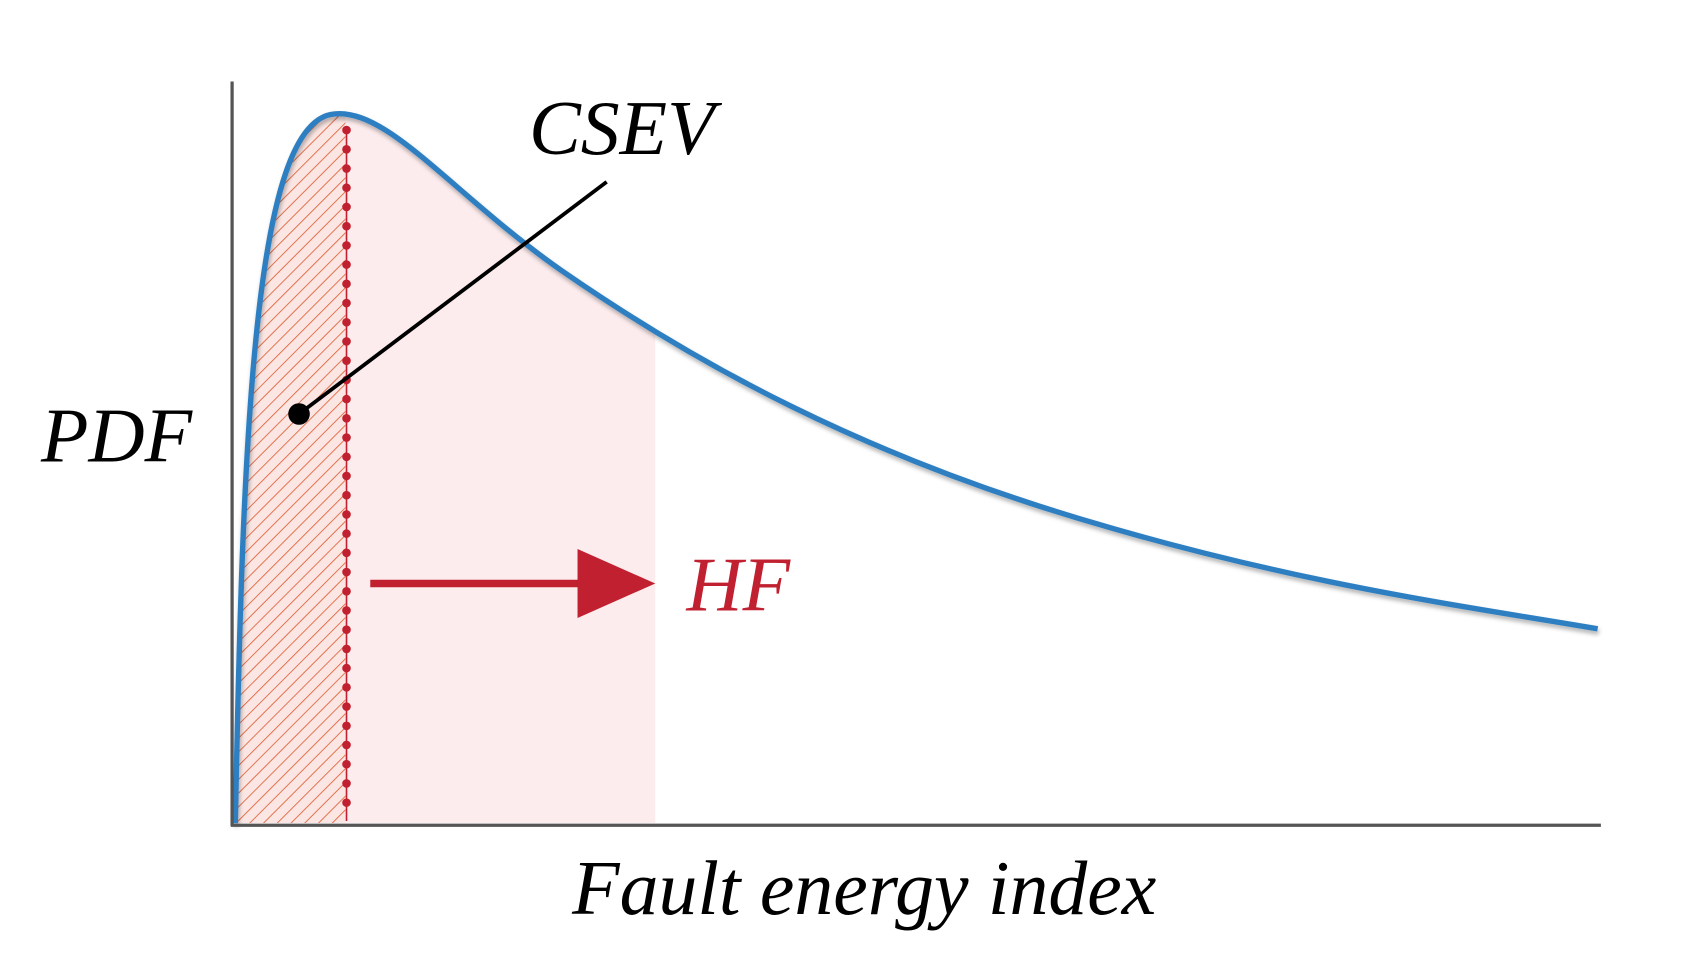  Describe the element at coordinates (452, 298) in the screenshot. I see `leader-line` at that location.